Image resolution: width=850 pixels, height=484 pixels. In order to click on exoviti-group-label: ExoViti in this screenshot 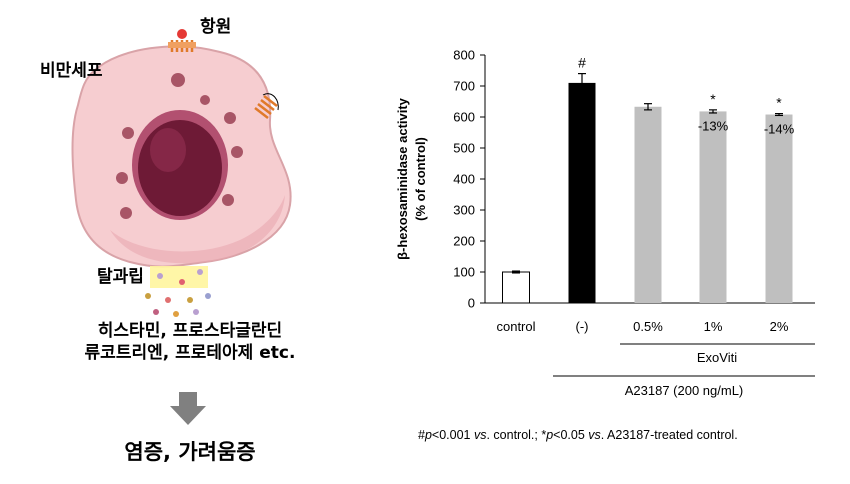, I will do `click(717, 357)`.